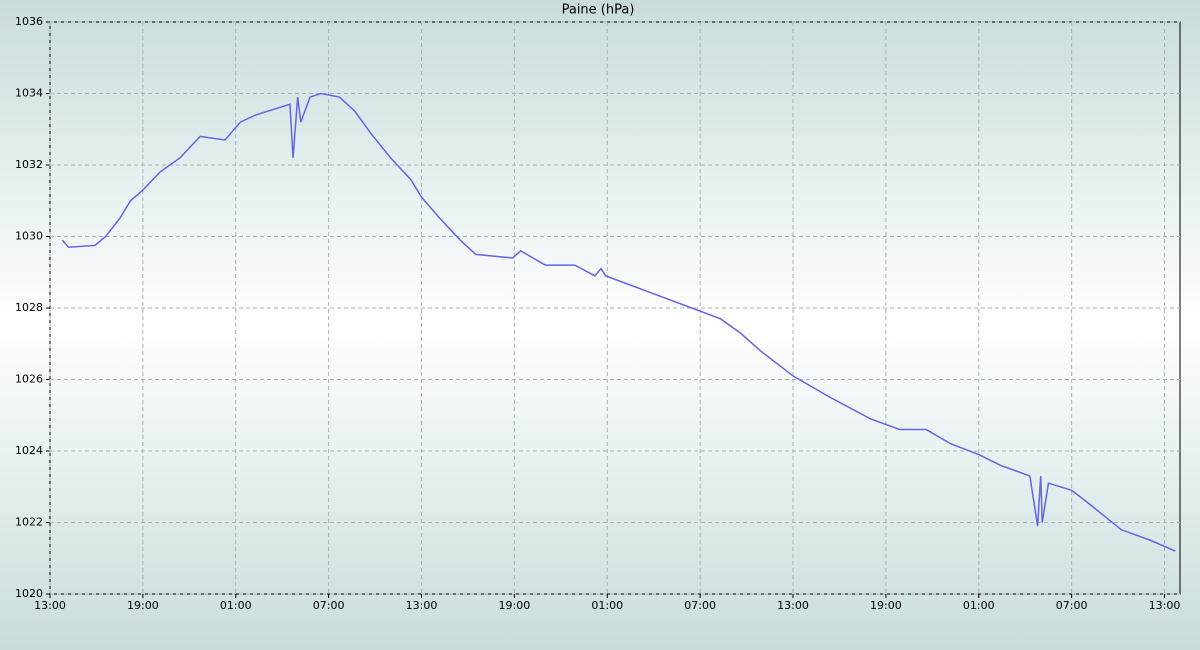 This screenshot has width=1200, height=650. I want to click on chart-title: Paine (hPa), so click(598, 10).